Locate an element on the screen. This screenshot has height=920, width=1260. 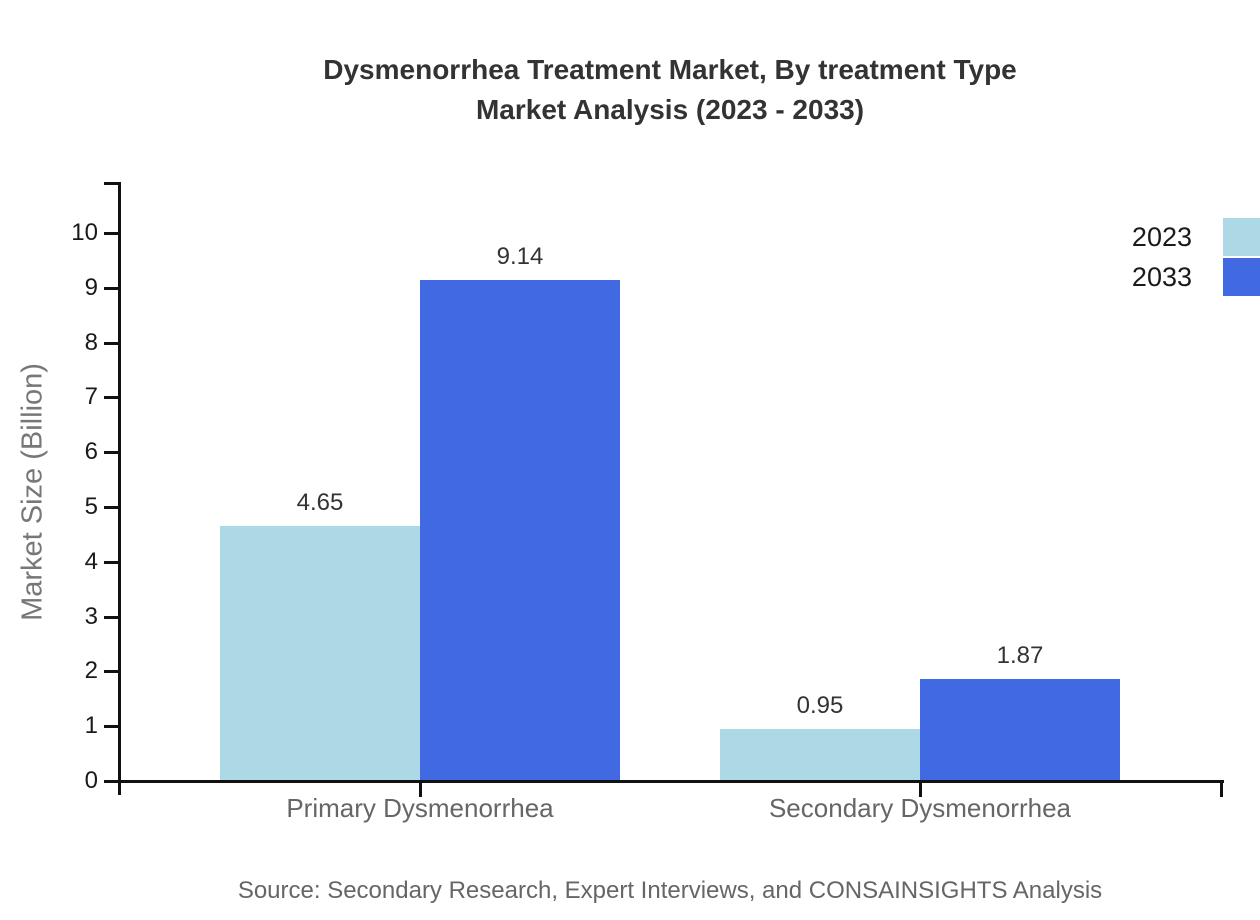
bar-value-label-2023-secondary-dysmenorrhea: 0.95 is located at coordinates (820, 705).